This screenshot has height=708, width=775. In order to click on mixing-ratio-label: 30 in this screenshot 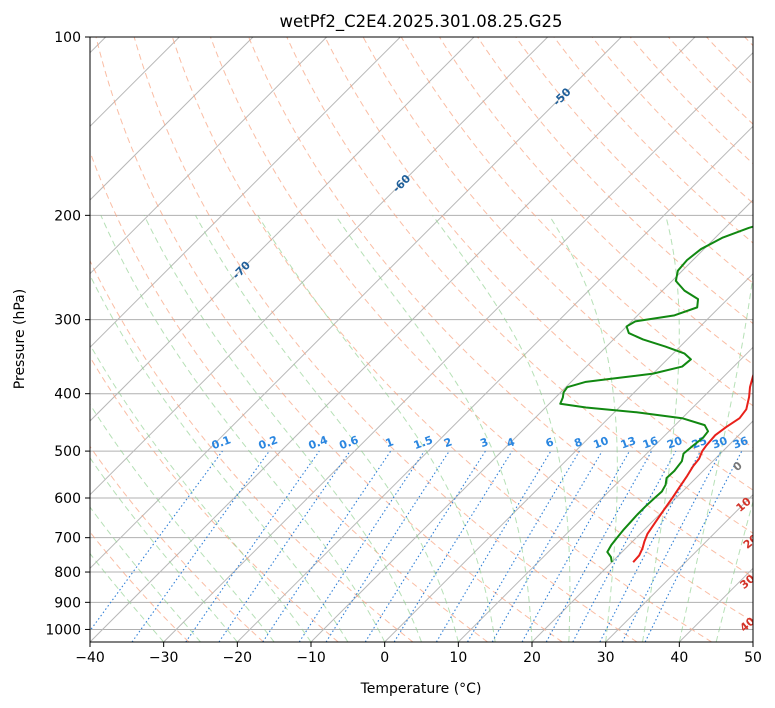, I will do `click(719, 443)`.